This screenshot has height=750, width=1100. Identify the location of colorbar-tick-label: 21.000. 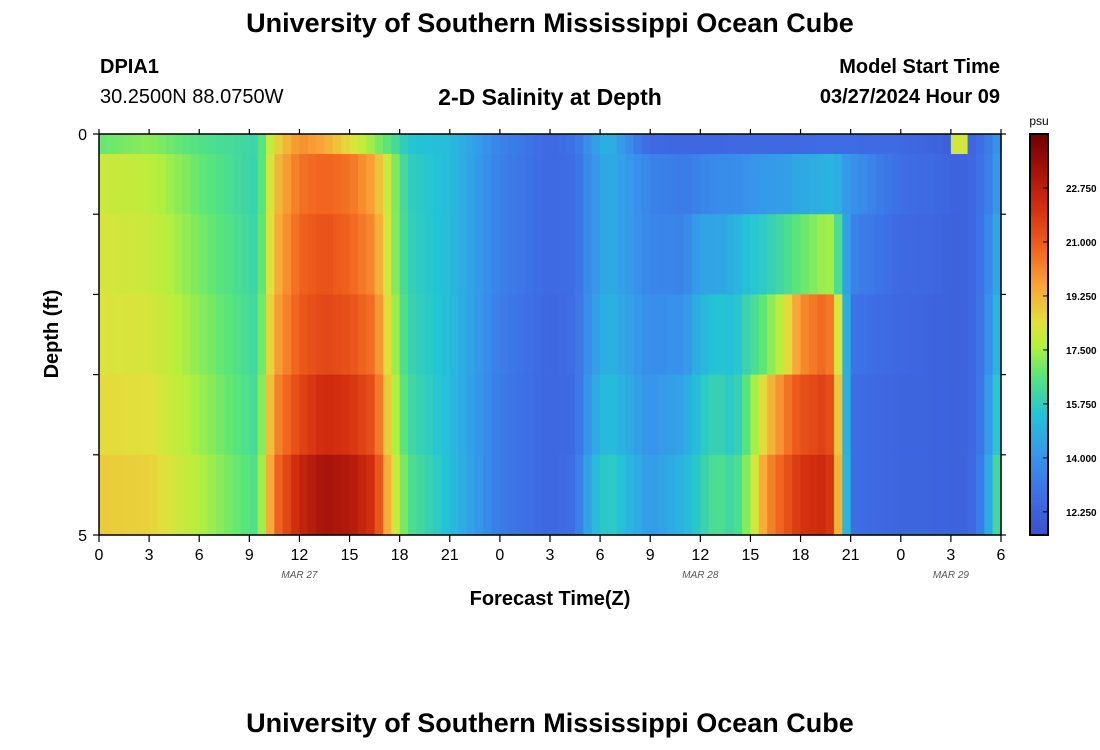
(1081, 243).